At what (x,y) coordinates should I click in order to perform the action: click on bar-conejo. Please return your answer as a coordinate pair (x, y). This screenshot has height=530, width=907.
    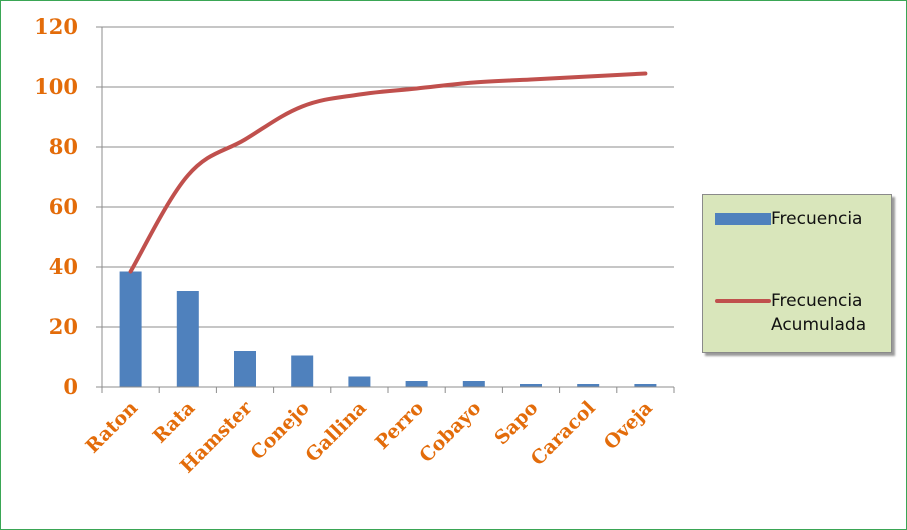
    Looking at the image, I should click on (302, 371).